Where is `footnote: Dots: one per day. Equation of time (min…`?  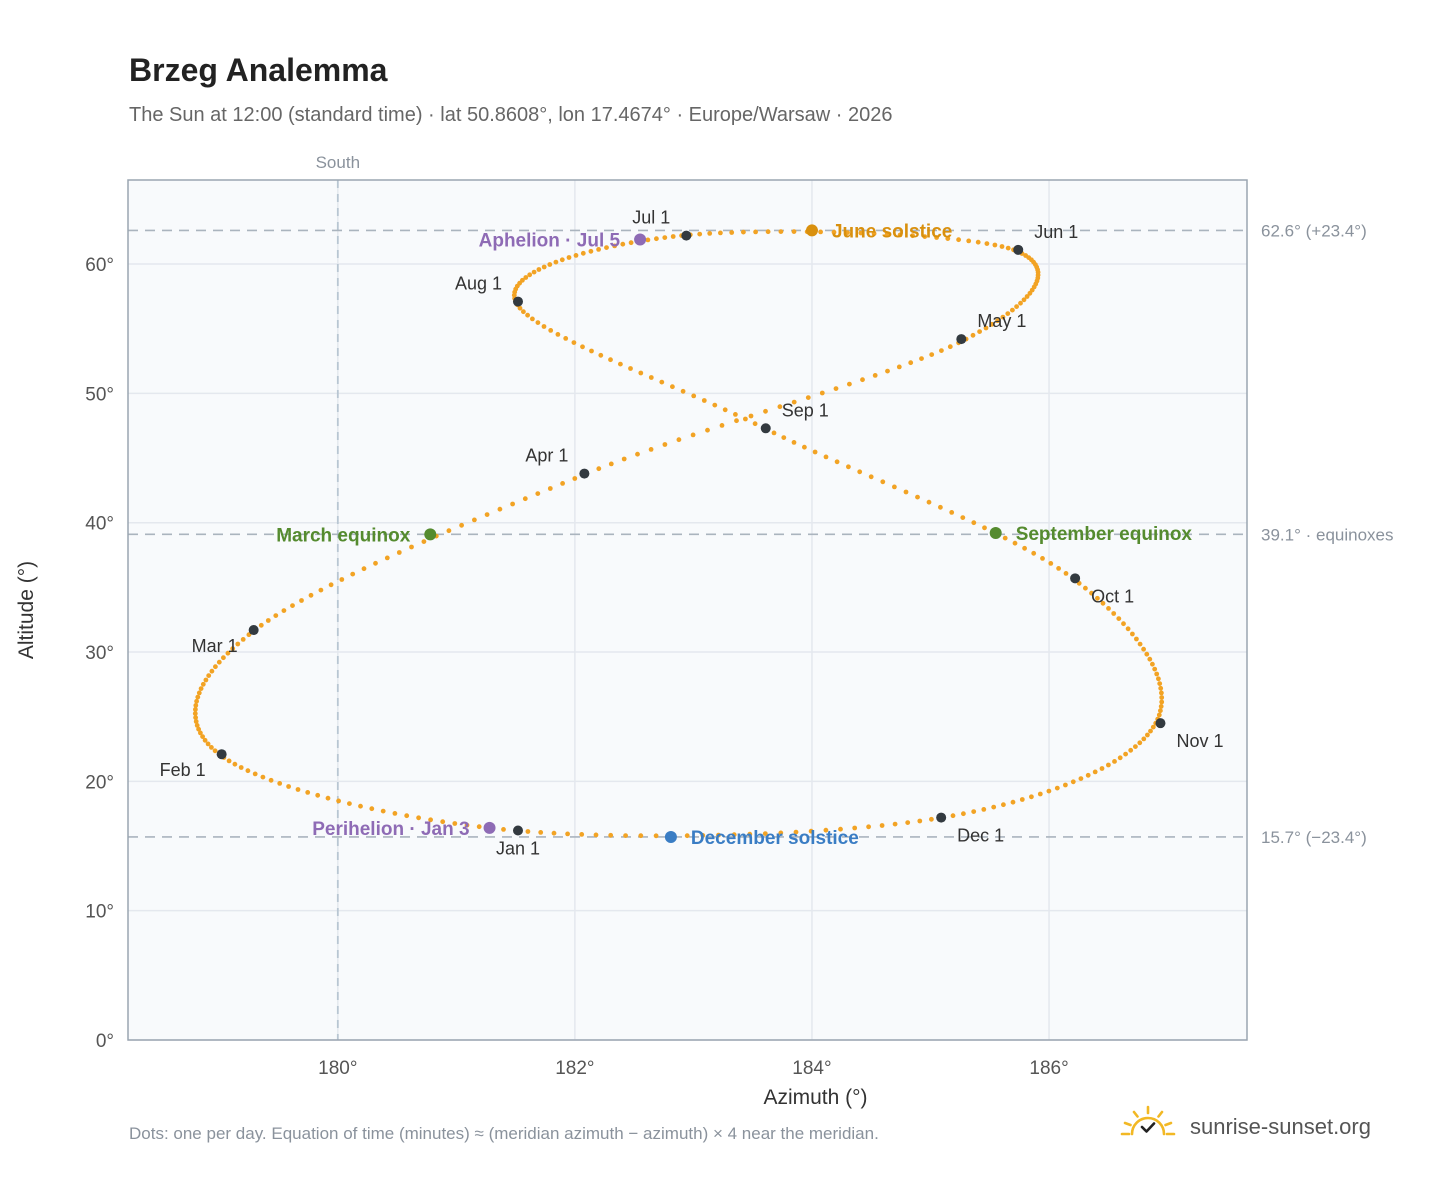 footnote: Dots: one per day. Equation of time (min… is located at coordinates (504, 1133).